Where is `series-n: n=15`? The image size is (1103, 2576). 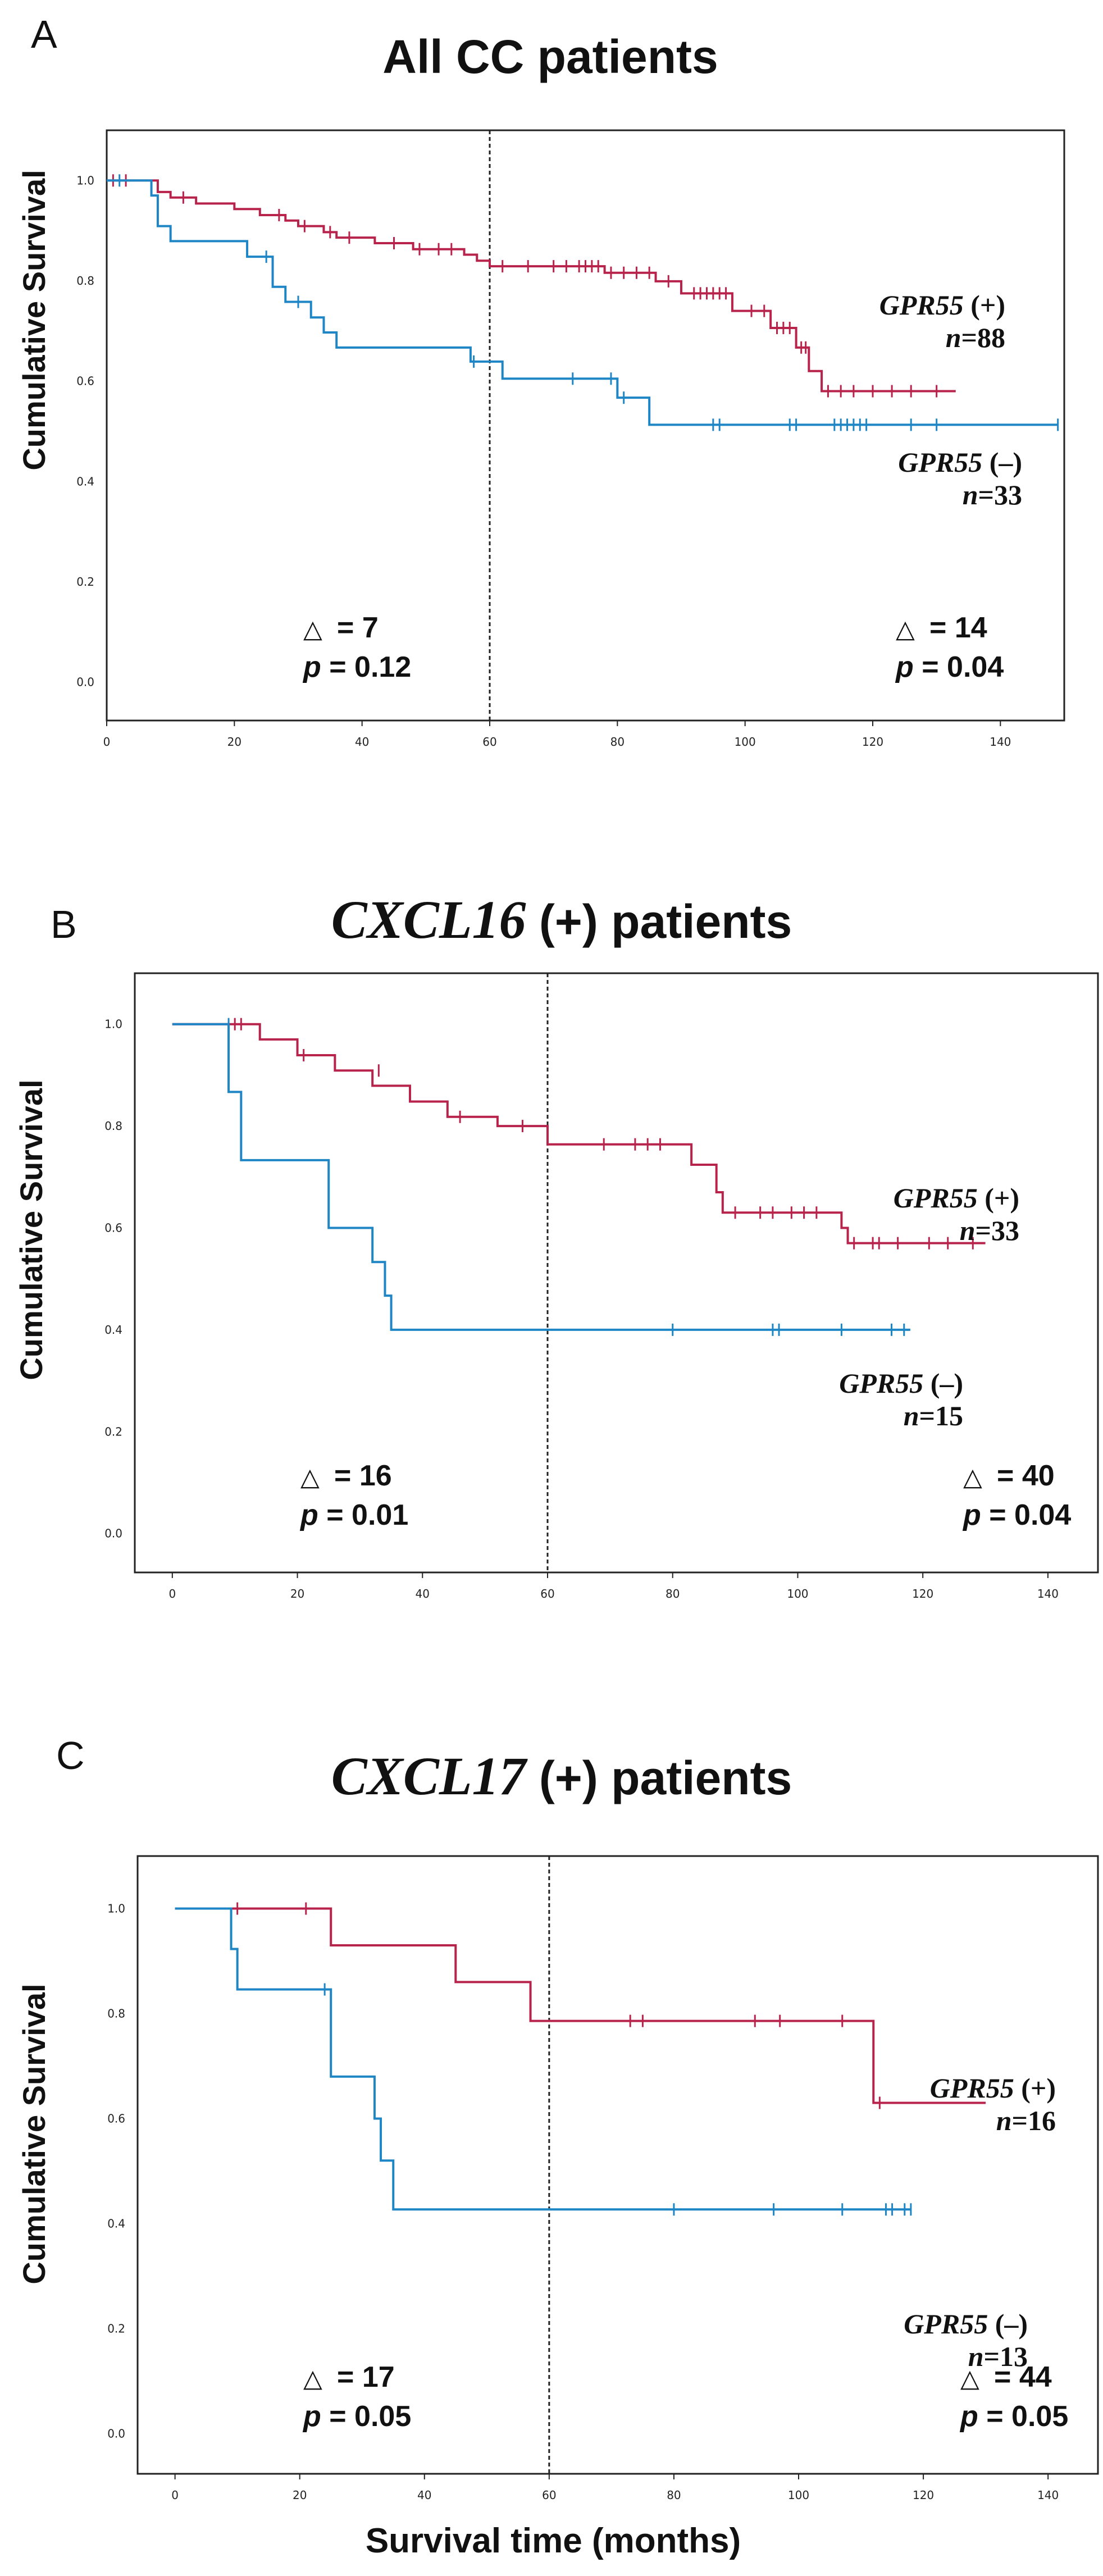 series-n: n=15 is located at coordinates (933, 1415).